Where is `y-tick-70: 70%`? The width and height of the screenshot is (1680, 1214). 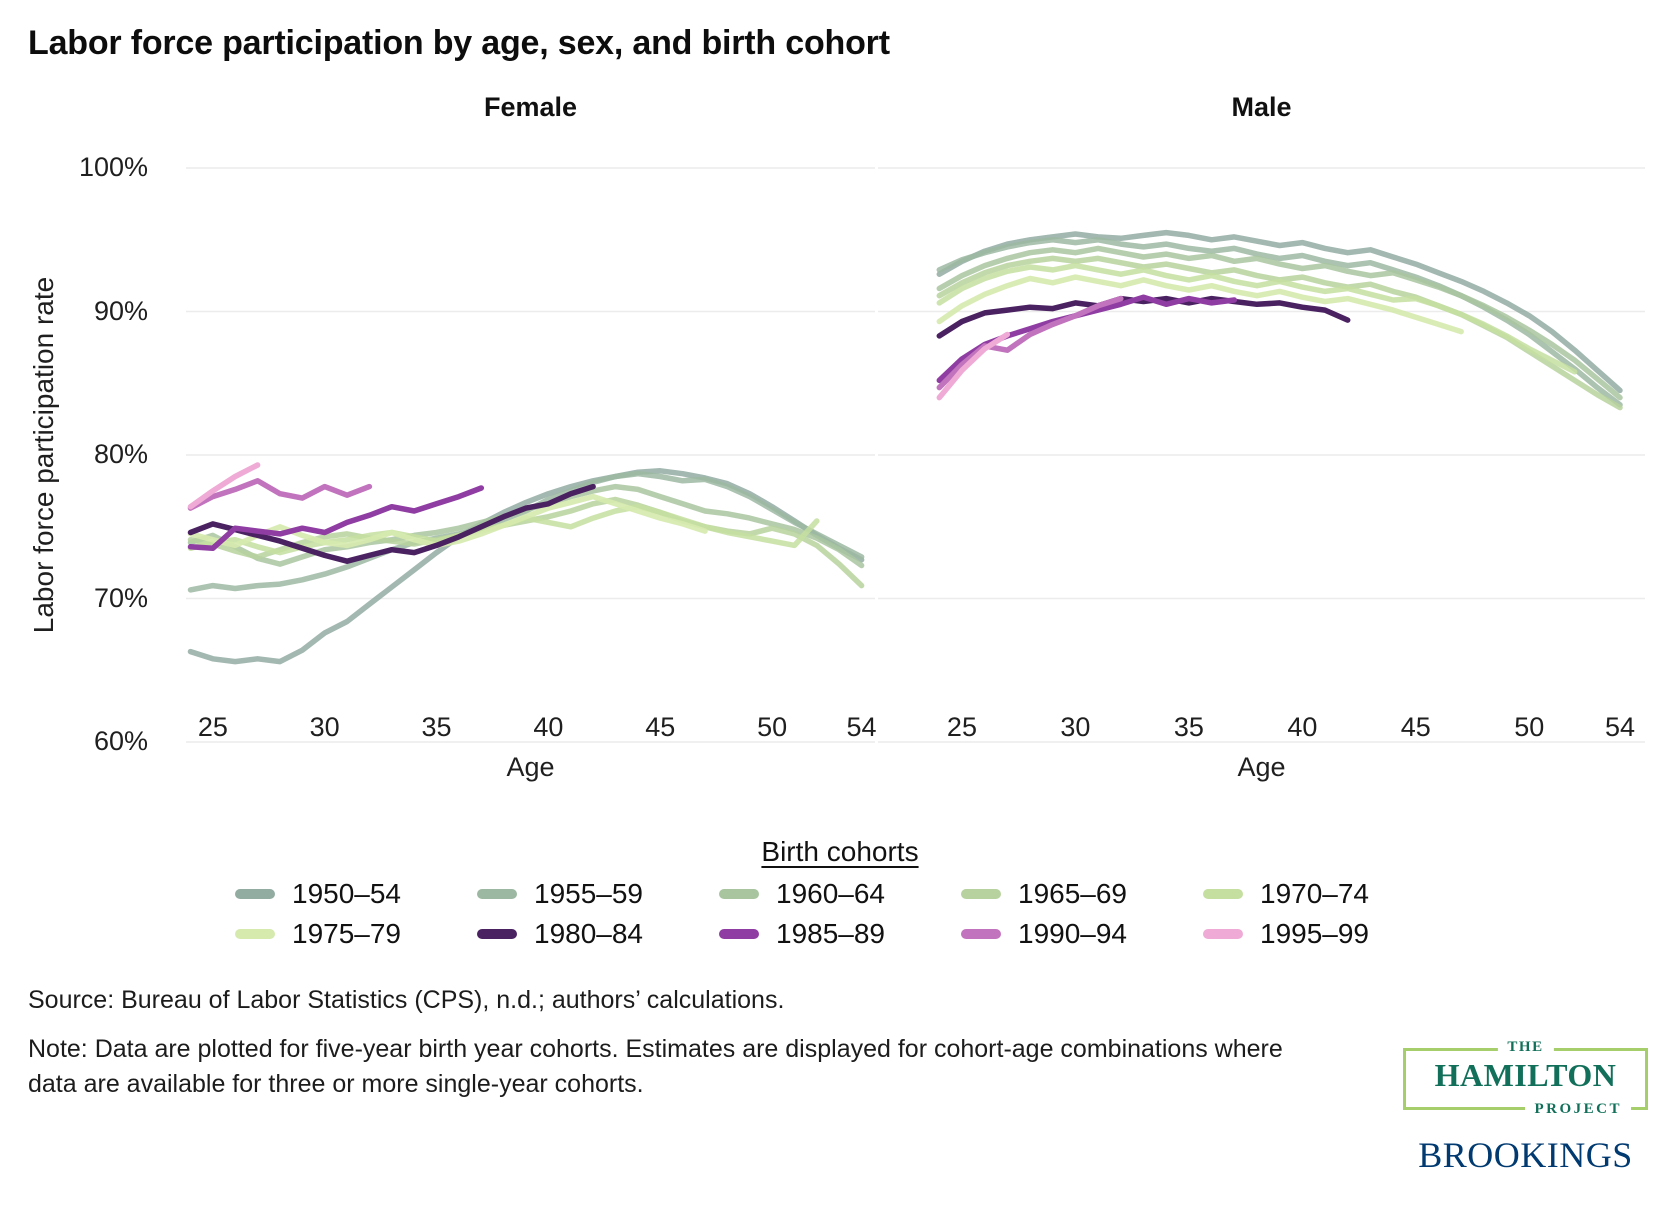 y-tick-70: 70% is located at coordinates (120, 597).